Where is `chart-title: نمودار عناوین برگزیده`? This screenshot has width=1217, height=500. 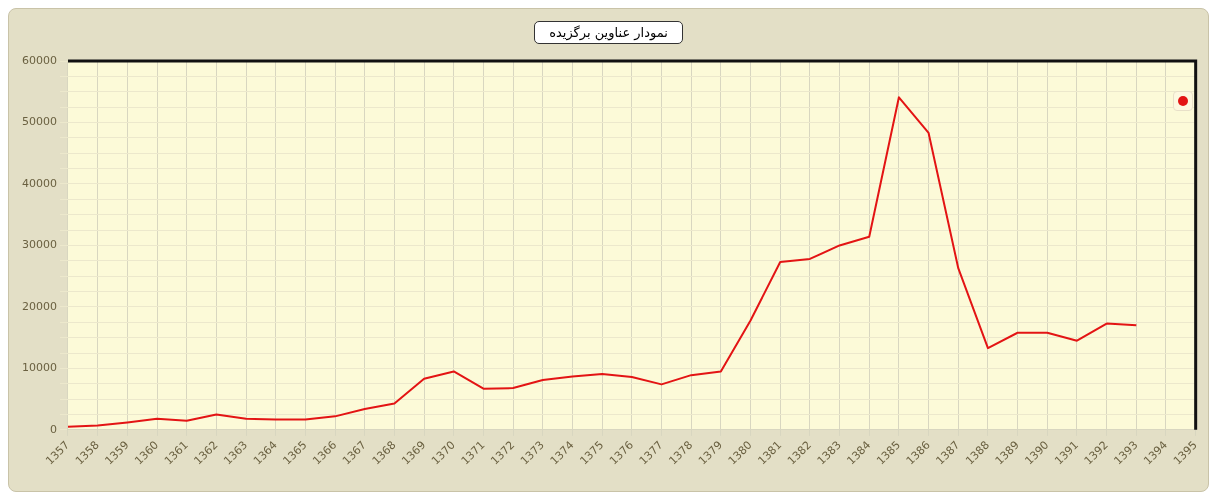
chart-title: نمودار عناوین برگزیده is located at coordinates (608, 32).